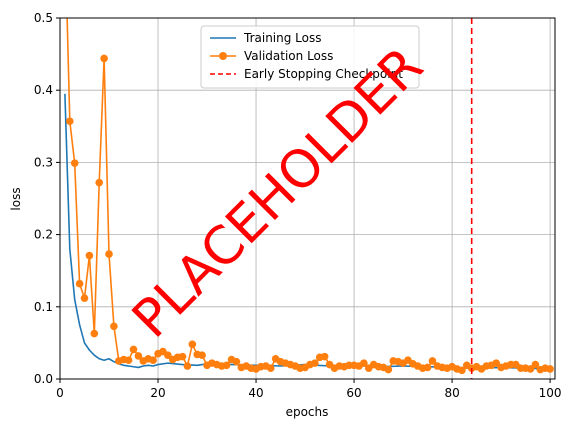 The height and width of the screenshot is (432, 576). Describe the element at coordinates (323, 74) in the screenshot. I see `legend-label-early-stopping: Early Stopping Checkpoint` at that location.